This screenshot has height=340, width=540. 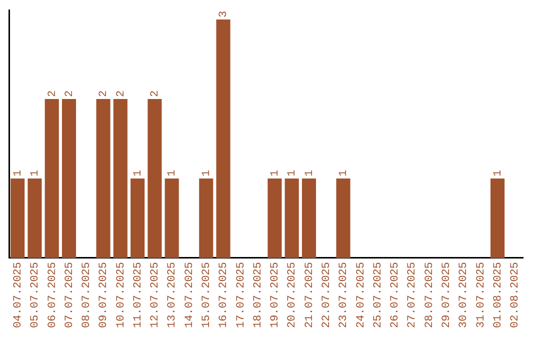 I want to click on x-tick-label: 26.07.2025, so click(x=396, y=295).